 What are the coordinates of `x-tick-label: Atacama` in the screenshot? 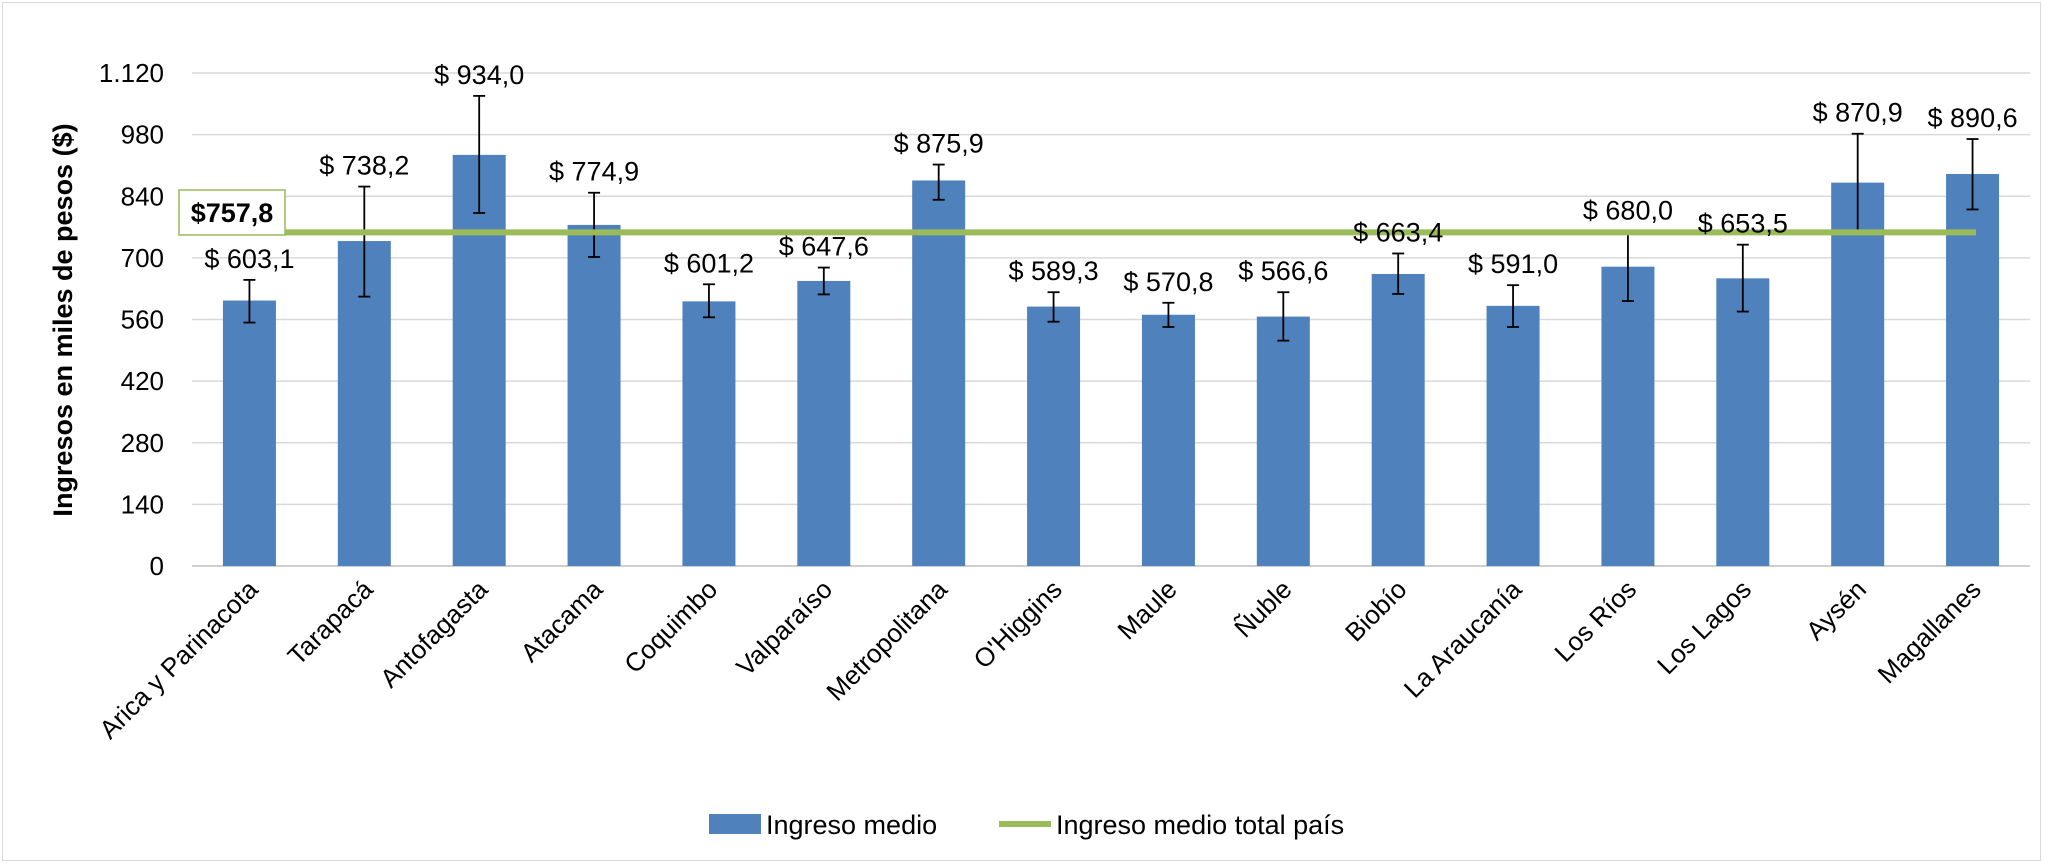 It's located at (562, 621).